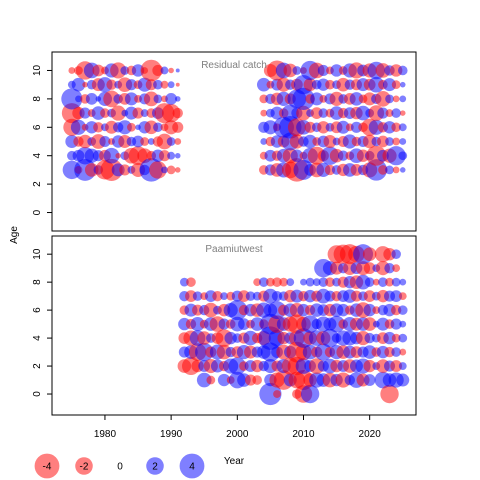 This screenshot has width=480, height=480. I want to click on legend-label: -4, so click(47, 467).